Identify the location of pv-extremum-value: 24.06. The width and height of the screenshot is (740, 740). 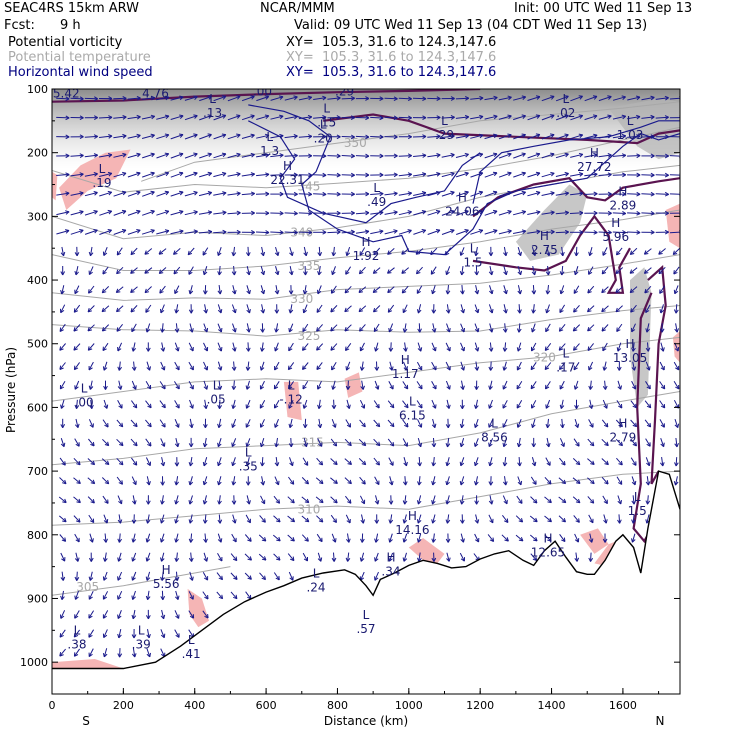
(462, 212).